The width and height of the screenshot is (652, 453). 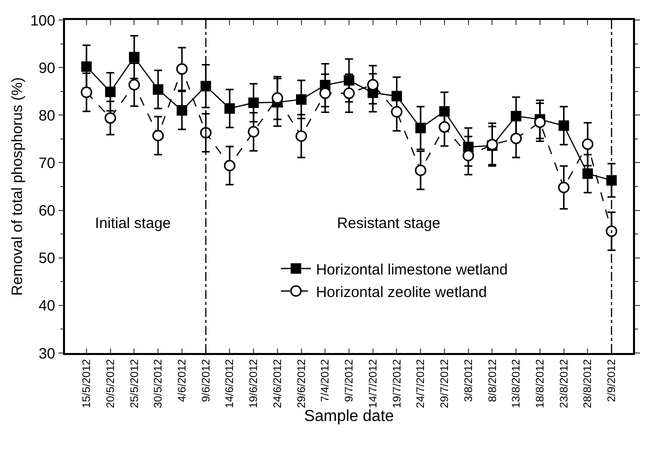 I want to click on x-tick-label: 18/8/2012, so click(x=540, y=383).